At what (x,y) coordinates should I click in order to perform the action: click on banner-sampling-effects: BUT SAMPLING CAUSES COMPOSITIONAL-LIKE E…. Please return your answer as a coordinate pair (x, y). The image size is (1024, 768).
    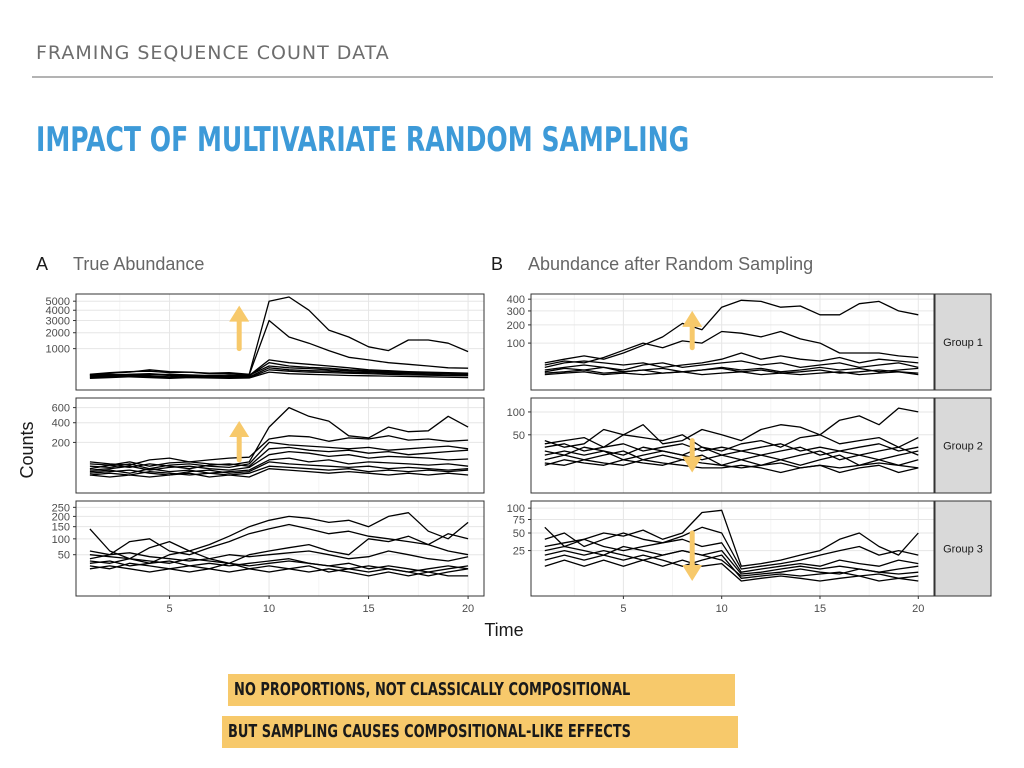
    Looking at the image, I should click on (480, 732).